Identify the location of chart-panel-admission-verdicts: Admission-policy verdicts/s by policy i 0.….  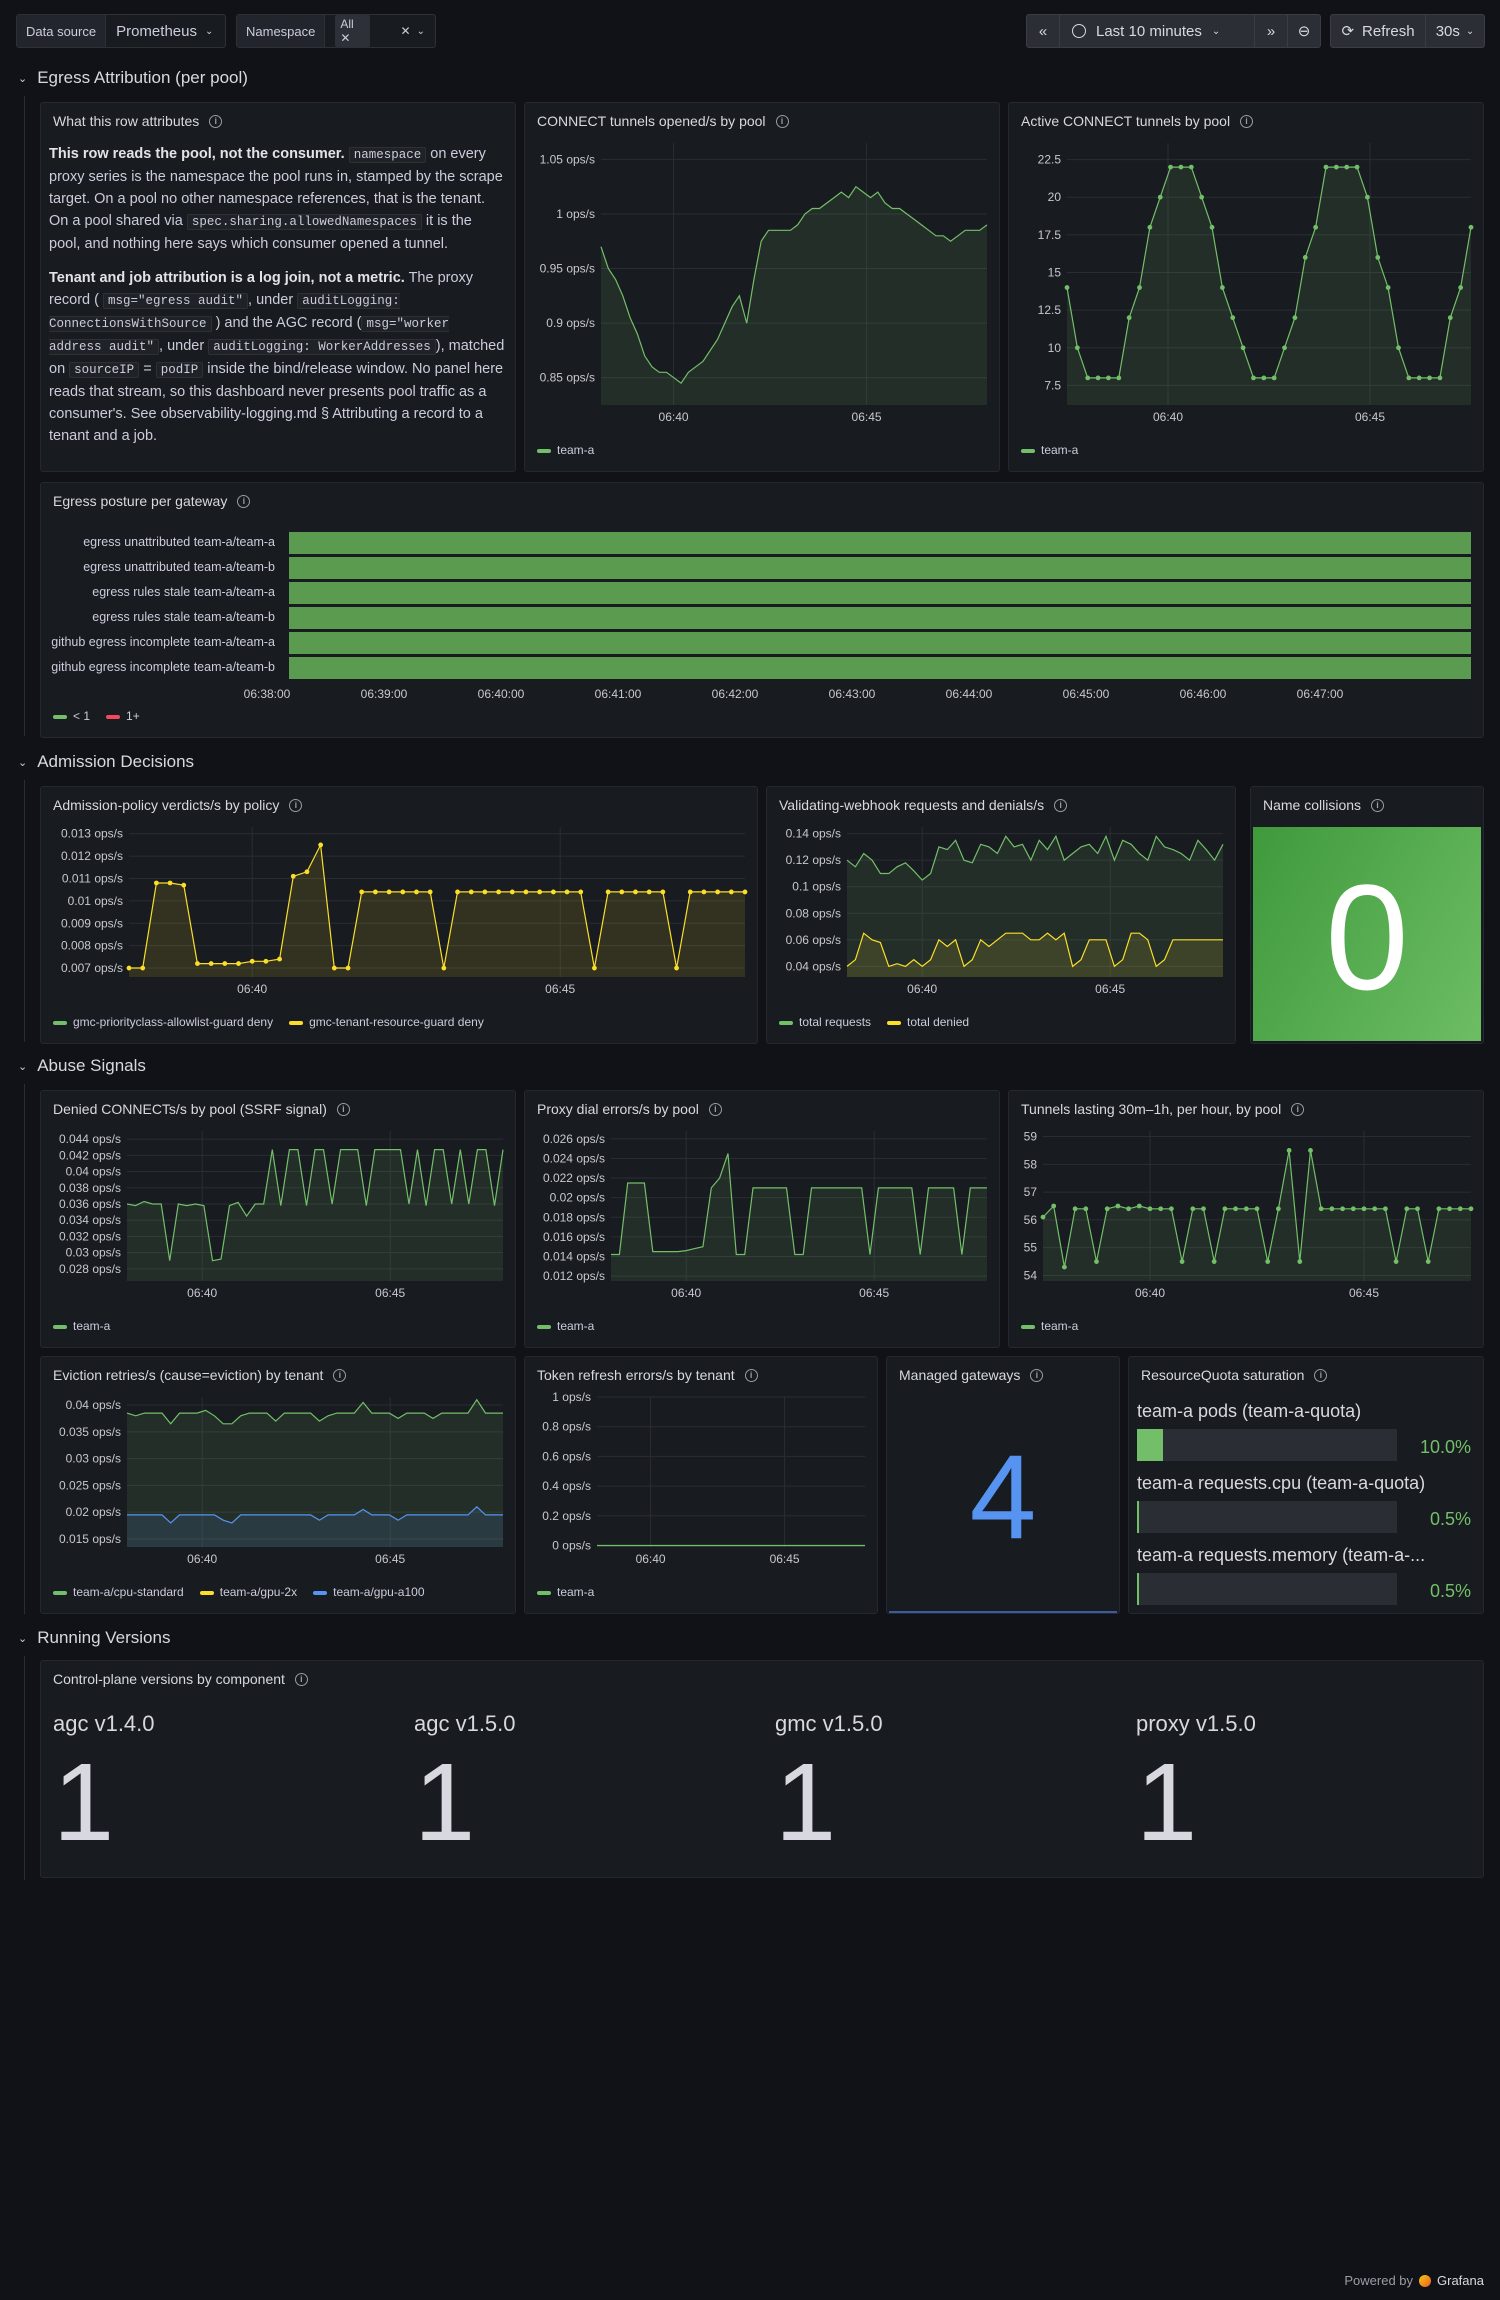
(399, 915).